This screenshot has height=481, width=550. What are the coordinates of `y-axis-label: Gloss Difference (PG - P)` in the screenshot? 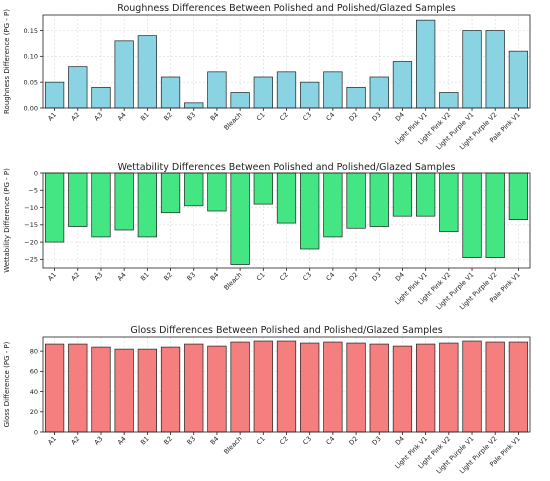 It's located at (7, 384).